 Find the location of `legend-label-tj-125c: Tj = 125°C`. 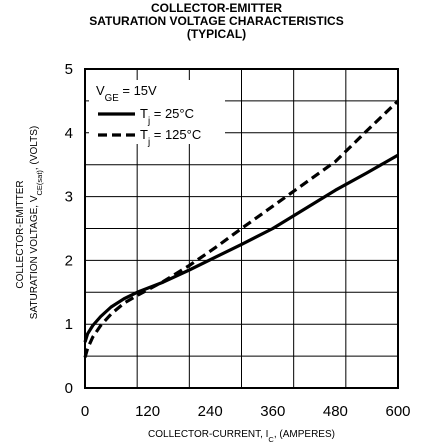

legend-label-tj-125c: Tj = 125°C is located at coordinates (170, 137).